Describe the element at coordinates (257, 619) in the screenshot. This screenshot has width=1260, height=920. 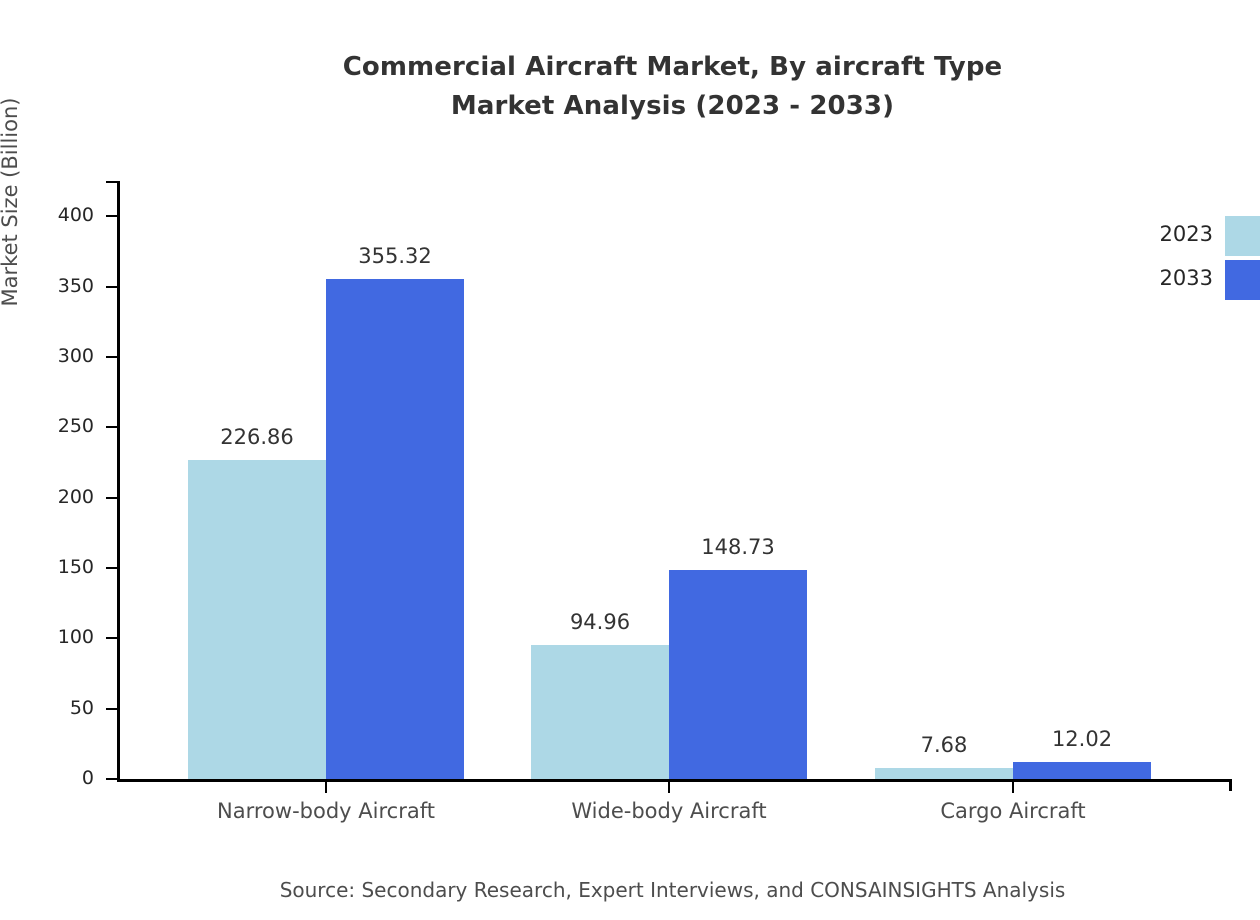
I see `bar-2023-narrow-body-aircraft` at that location.